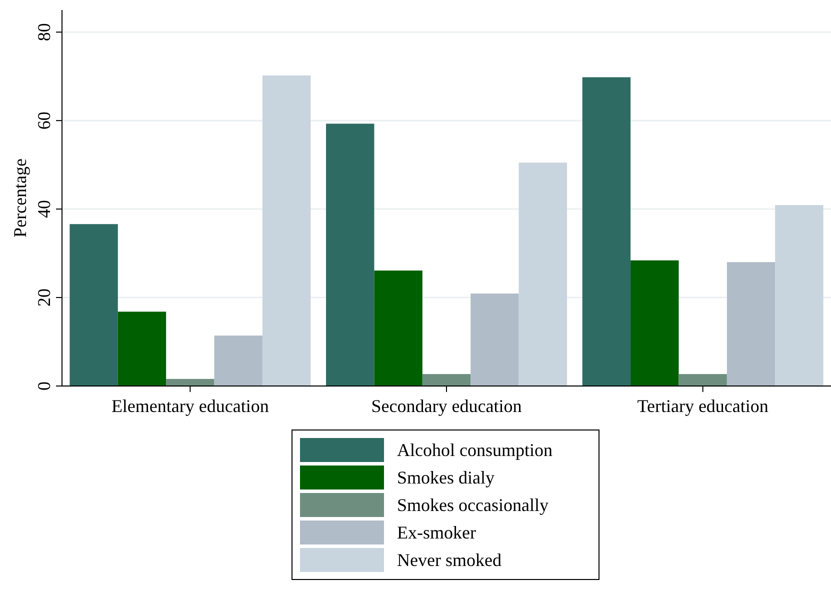 The height and width of the screenshot is (592, 831). What do you see at coordinates (44, 386) in the screenshot?
I see `y-tick-label: 0` at bounding box center [44, 386].